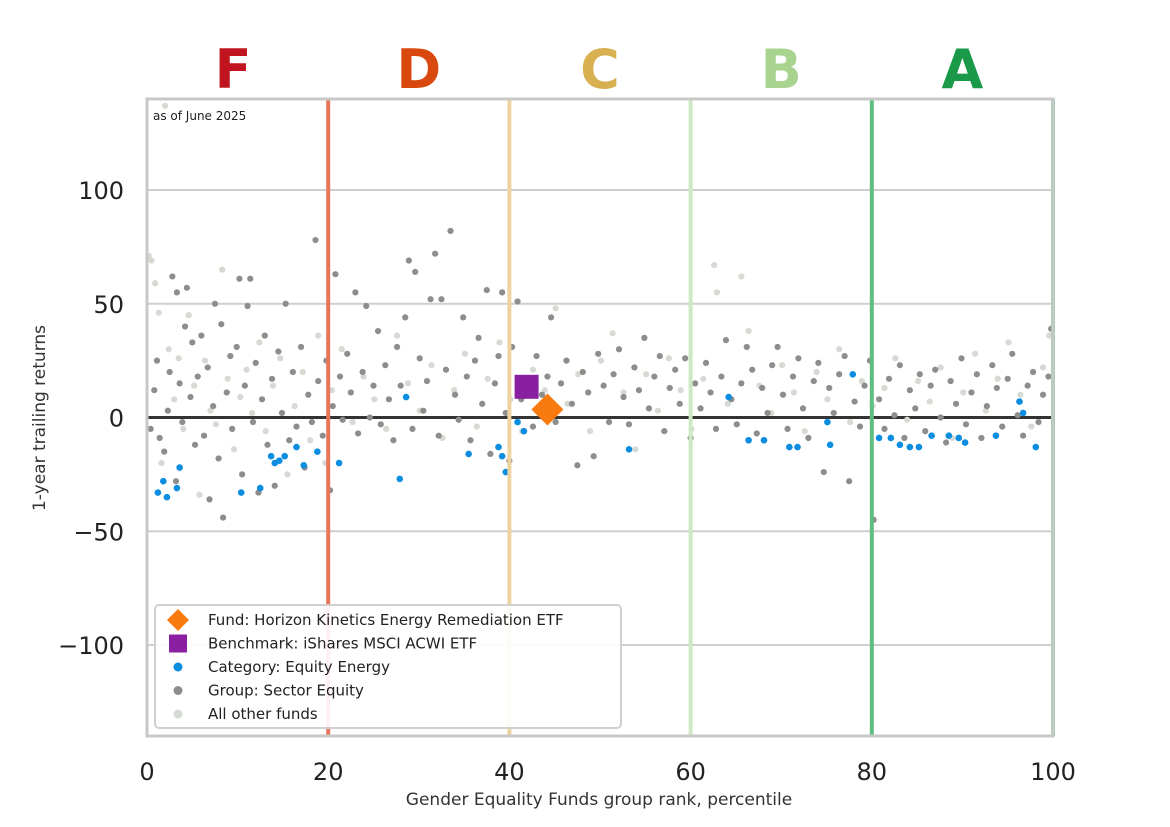  I want to click on x-tick-label-80: 80, so click(872, 772).